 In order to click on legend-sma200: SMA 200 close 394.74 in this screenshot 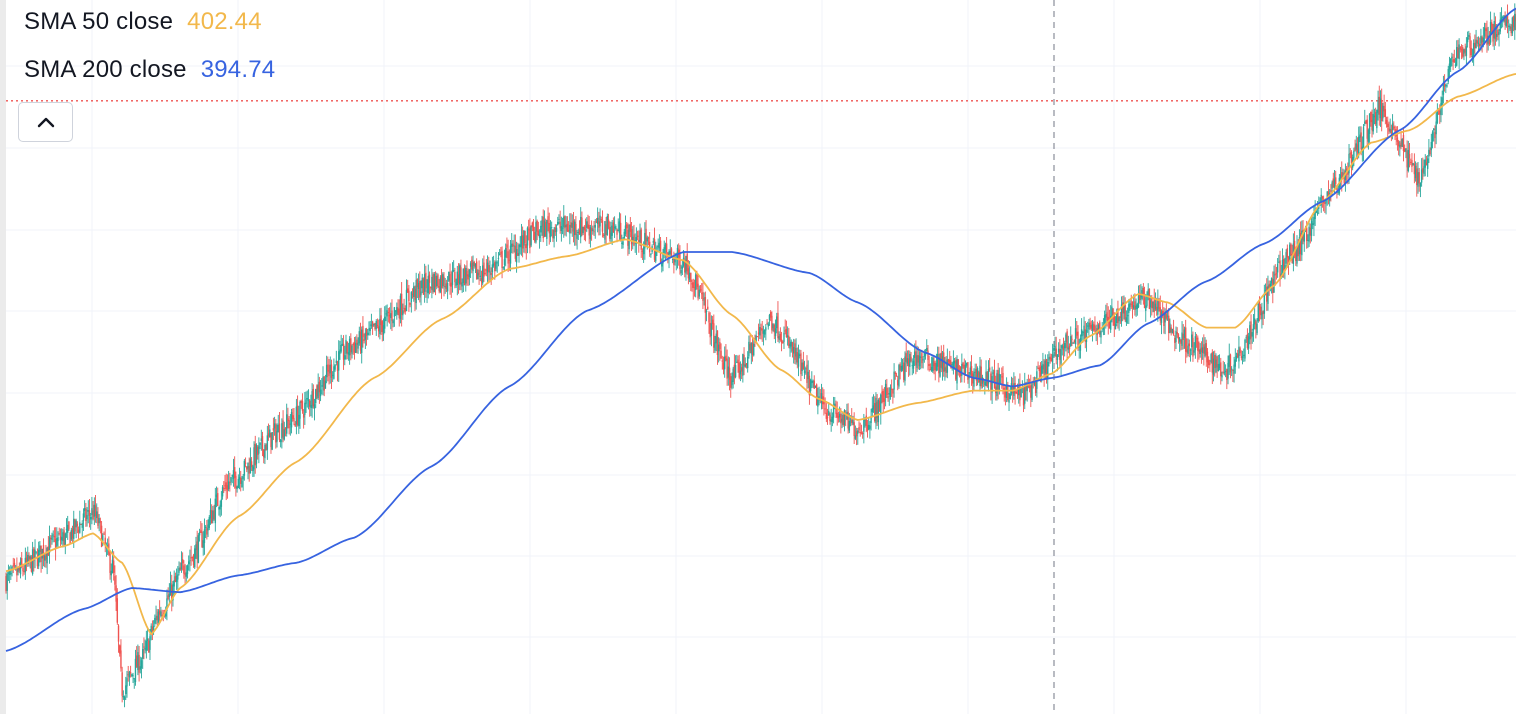, I will do `click(149, 70)`.